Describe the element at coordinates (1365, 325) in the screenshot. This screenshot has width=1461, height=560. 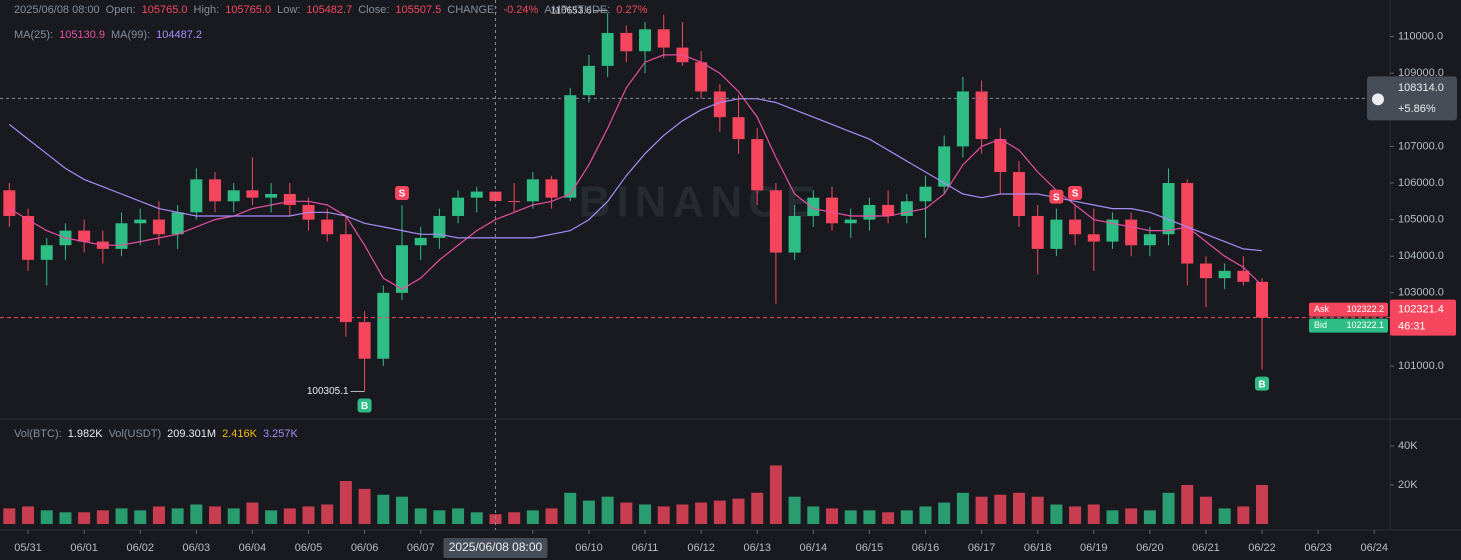
I see `bid-price: 102322.1` at that location.